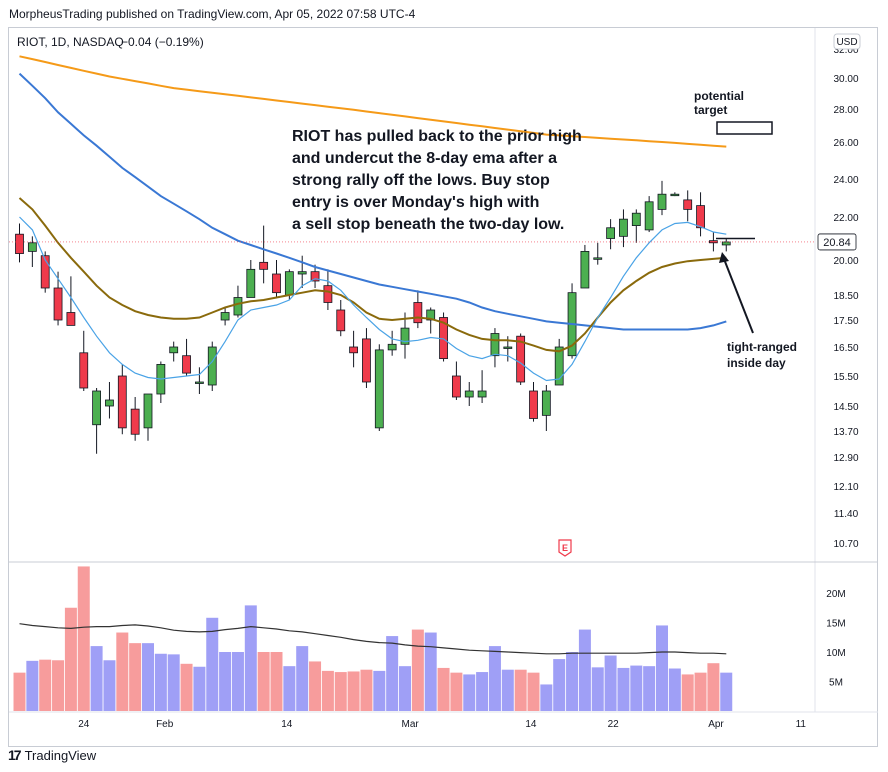 The width and height of the screenshot is (888, 772). I want to click on annotation-arrow, so click(738, 296).